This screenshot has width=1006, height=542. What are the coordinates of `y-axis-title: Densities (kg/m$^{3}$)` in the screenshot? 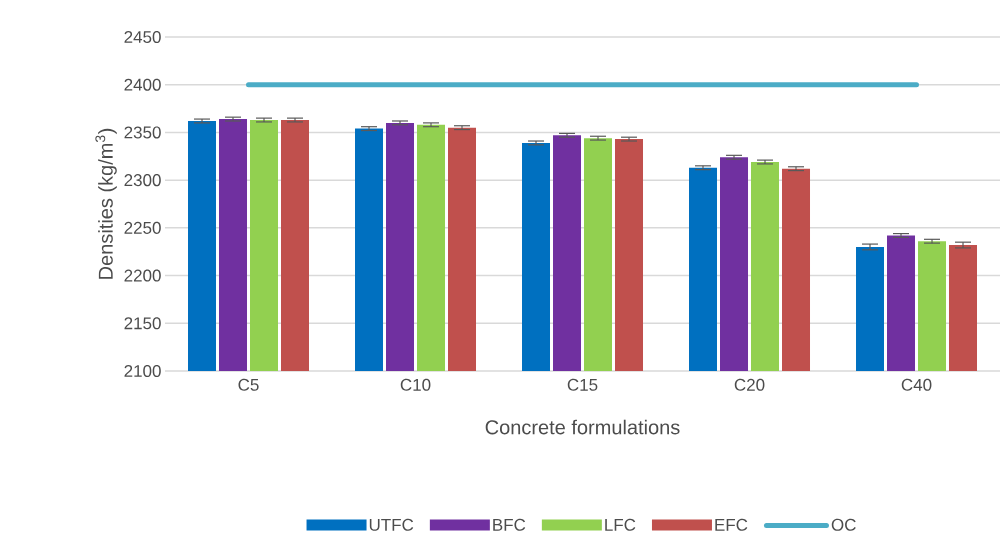 It's located at (106, 203).